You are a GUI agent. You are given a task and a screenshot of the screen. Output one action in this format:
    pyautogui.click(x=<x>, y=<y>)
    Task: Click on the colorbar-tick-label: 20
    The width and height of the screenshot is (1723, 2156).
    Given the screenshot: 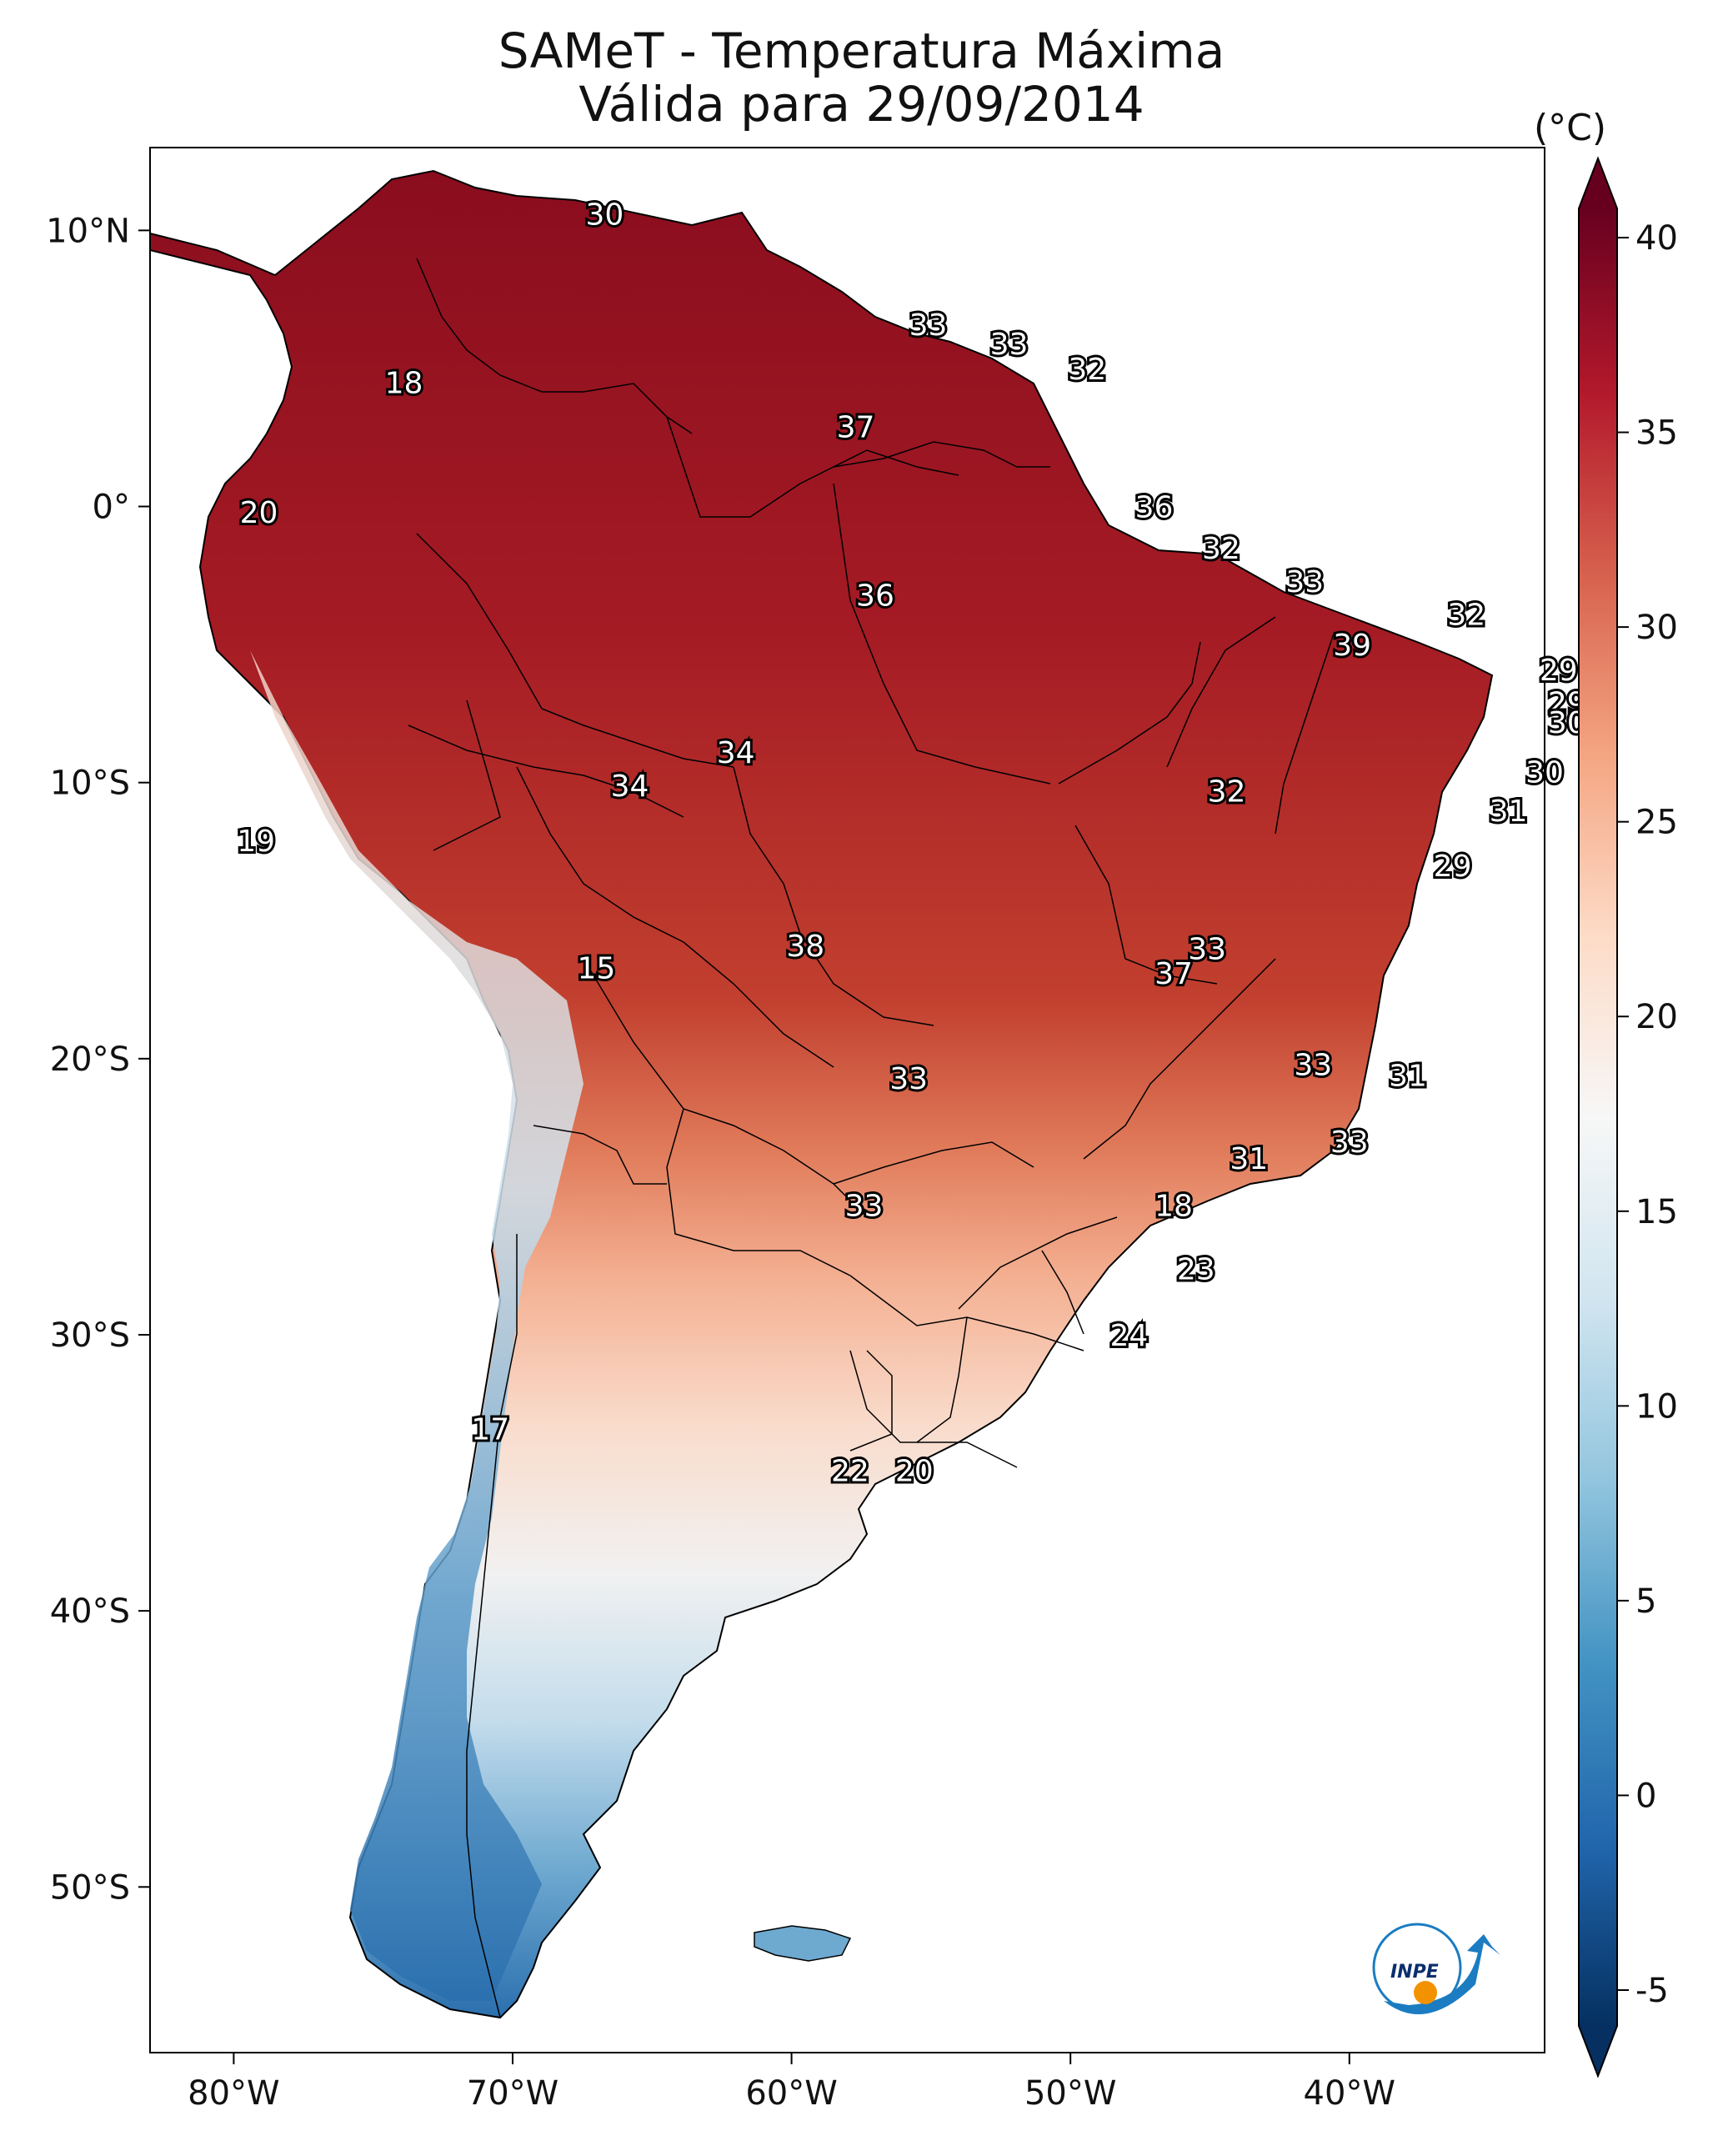 What is the action you would take?
    pyautogui.click(x=1657, y=1017)
    